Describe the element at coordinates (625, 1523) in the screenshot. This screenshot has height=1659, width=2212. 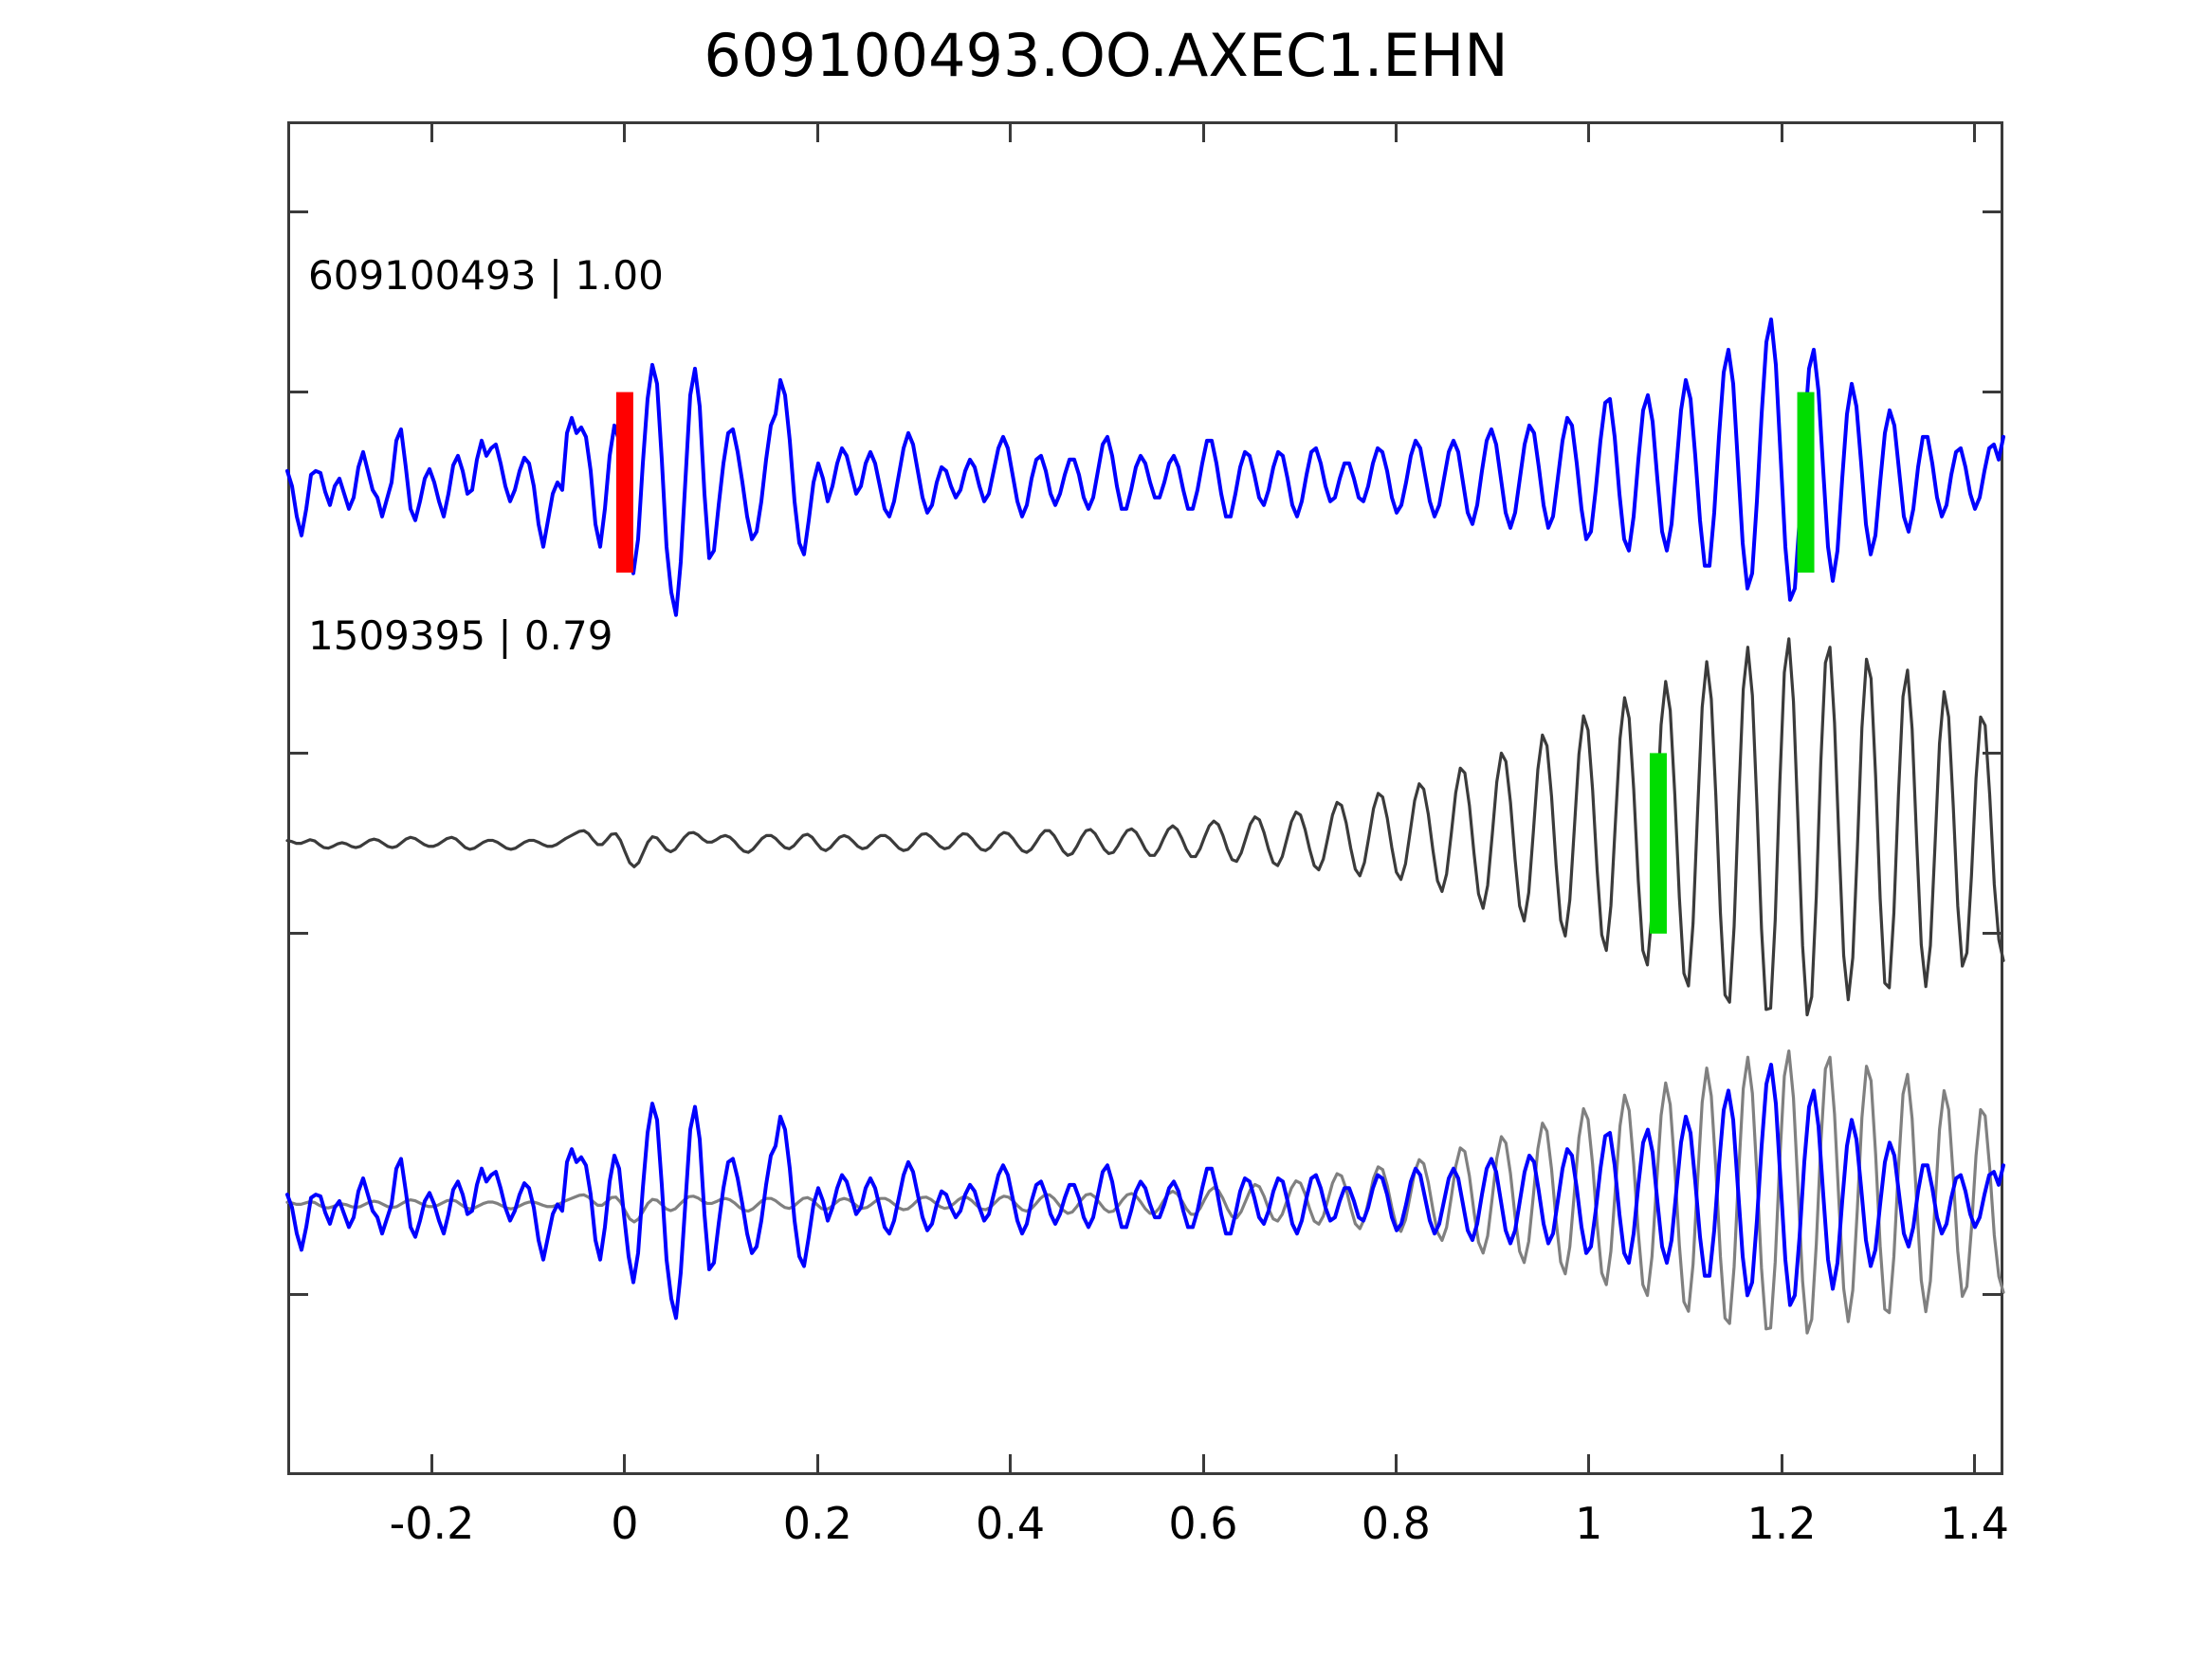
I see `x-tick-label: 0` at that location.